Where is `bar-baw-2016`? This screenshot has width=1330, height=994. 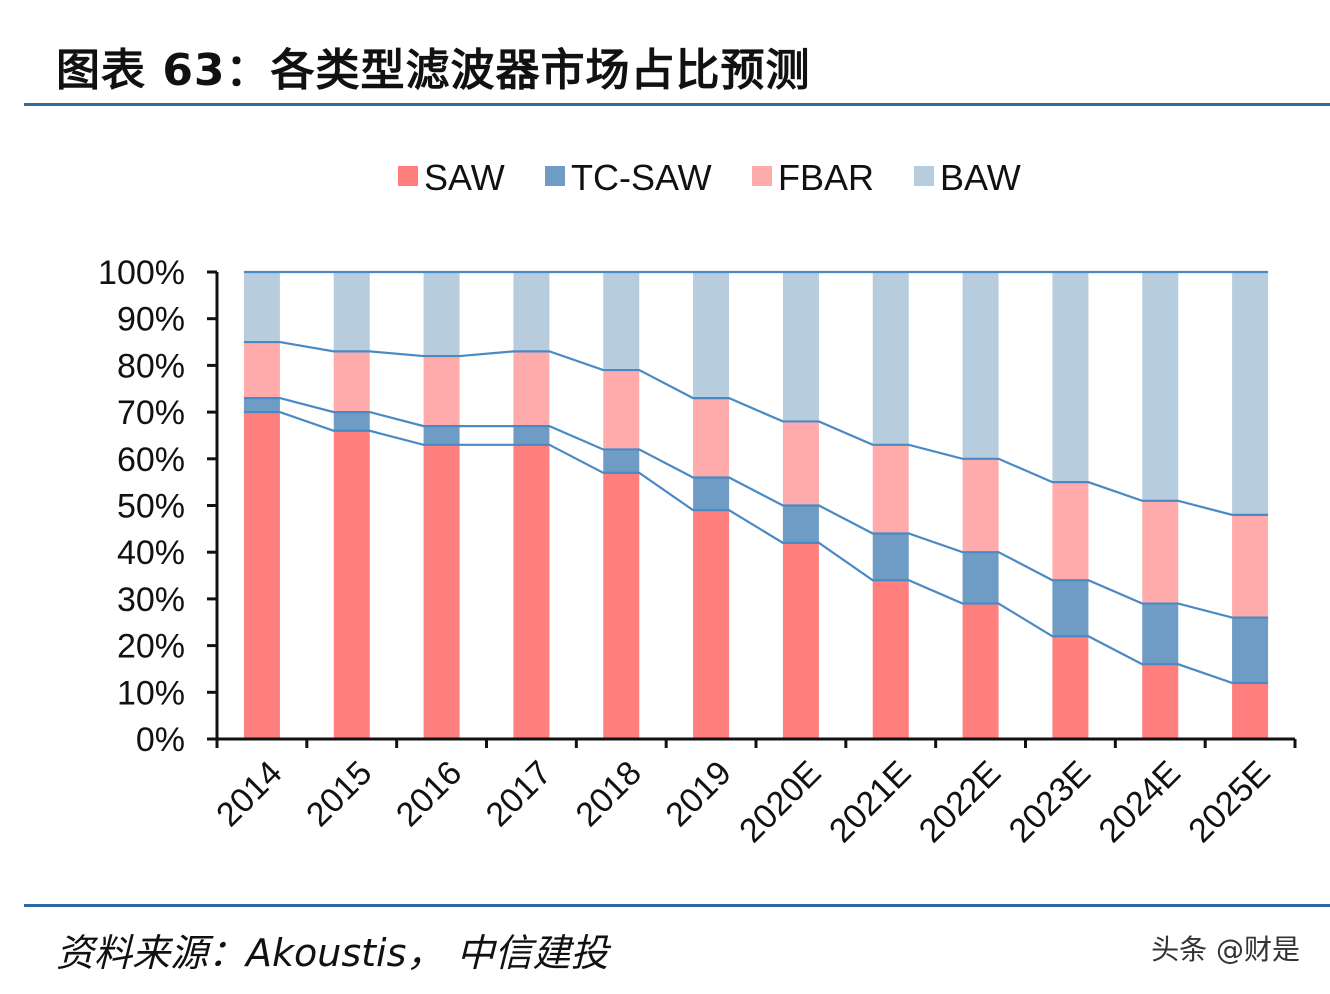 bar-baw-2016 is located at coordinates (441, 314).